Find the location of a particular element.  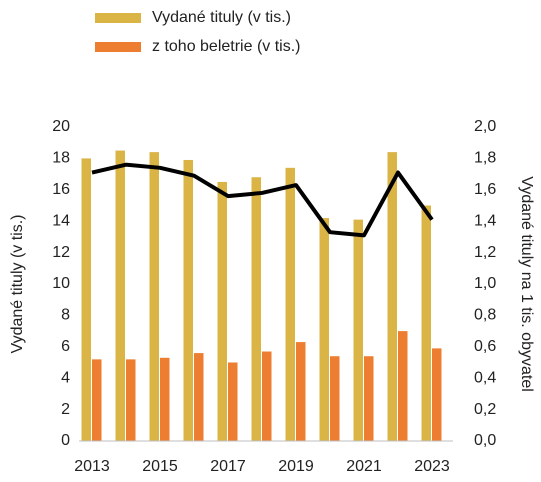

y2-tick-label: 0,2 is located at coordinates (485, 409).